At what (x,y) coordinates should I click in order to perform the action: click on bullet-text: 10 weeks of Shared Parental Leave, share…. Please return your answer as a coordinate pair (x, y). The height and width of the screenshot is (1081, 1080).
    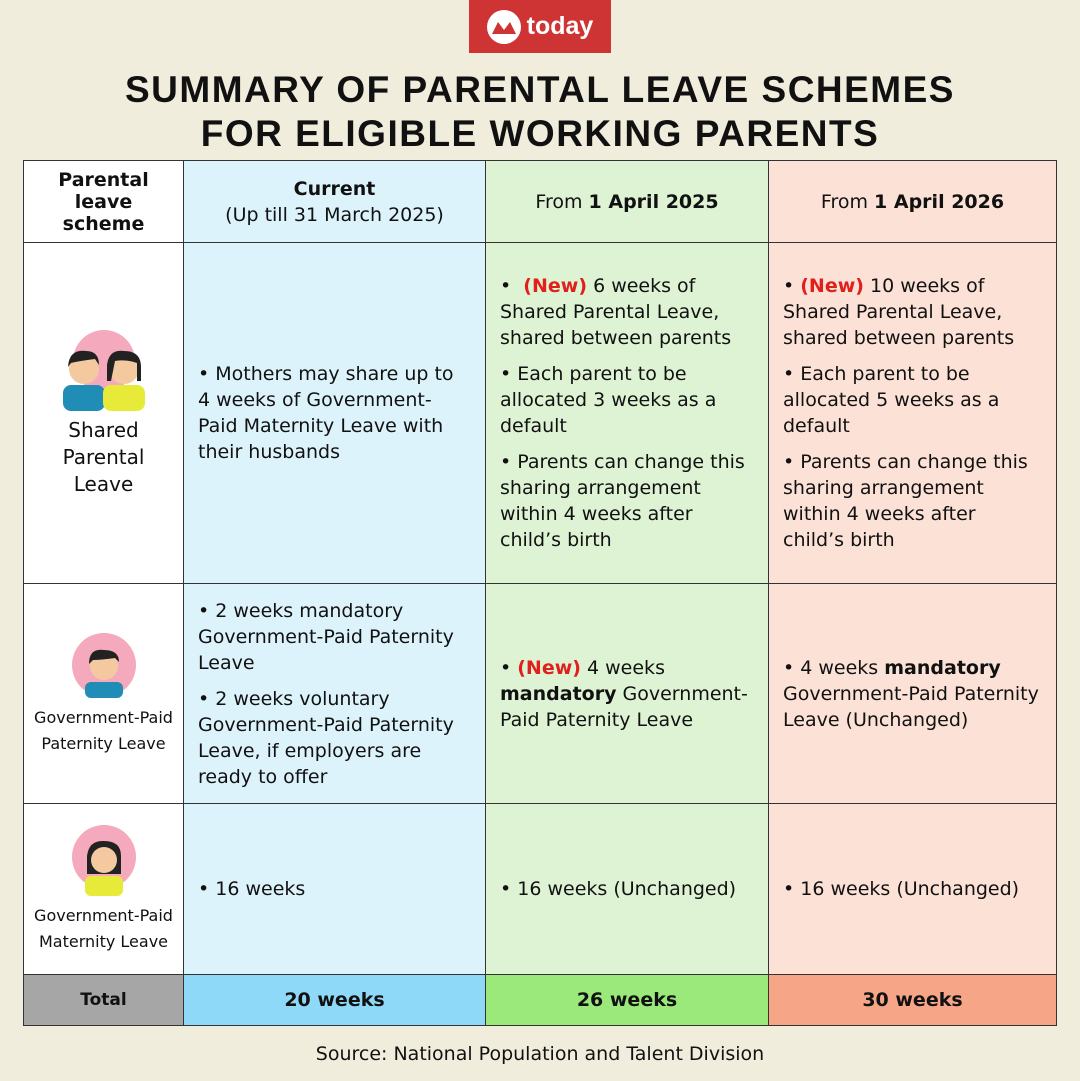
    Looking at the image, I should click on (899, 312).